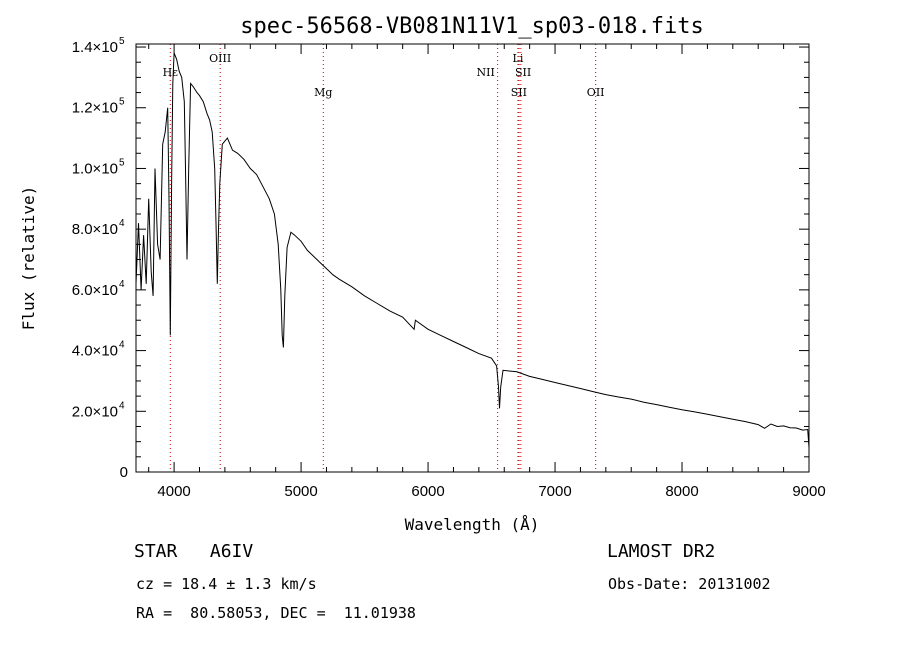 The width and height of the screenshot is (900, 650). Describe the element at coordinates (95, 290) in the screenshot. I see `y-tick-label: 6.0×10` at that location.